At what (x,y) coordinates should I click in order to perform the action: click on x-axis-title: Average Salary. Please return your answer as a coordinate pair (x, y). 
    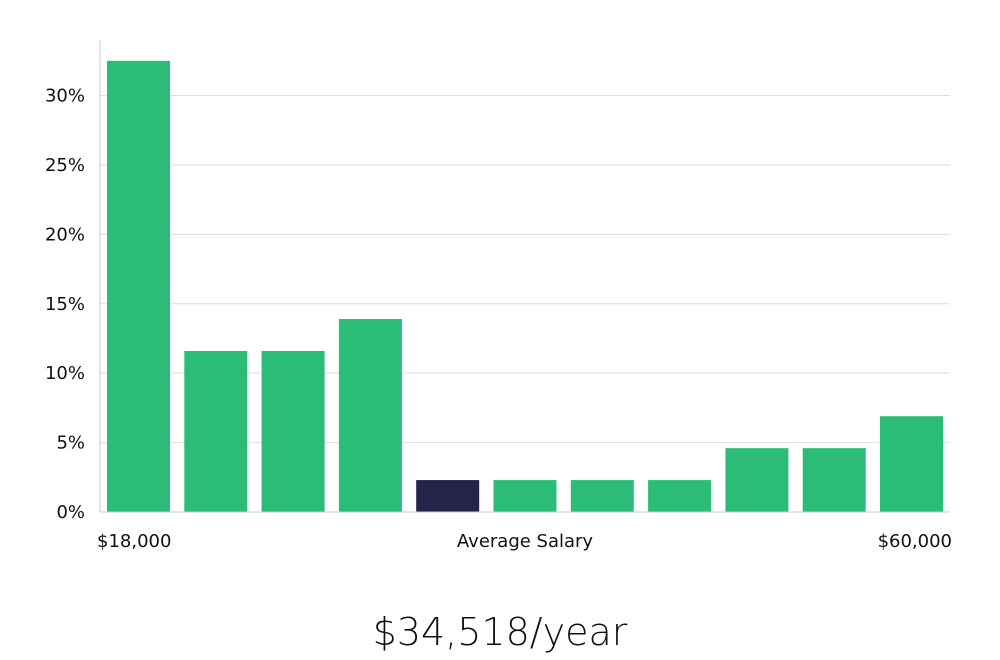
    Looking at the image, I should click on (525, 541).